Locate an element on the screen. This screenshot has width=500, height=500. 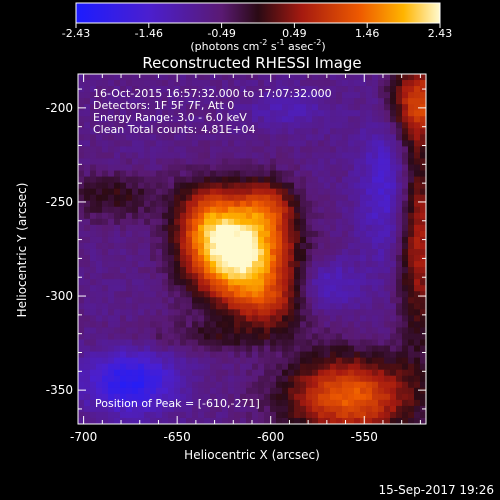
x-tick-label: -600 is located at coordinates (270, 437).